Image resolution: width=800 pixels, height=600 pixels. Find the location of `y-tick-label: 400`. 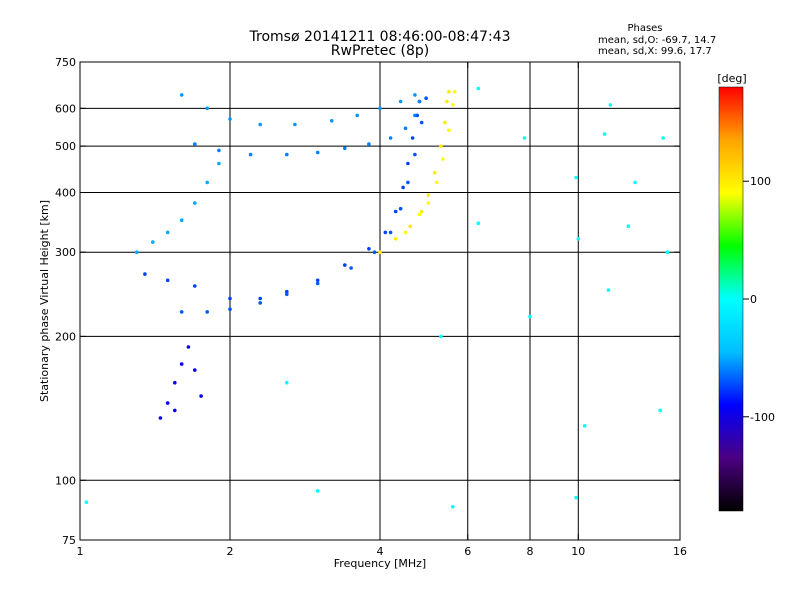

y-tick-label: 400 is located at coordinates (65, 192).